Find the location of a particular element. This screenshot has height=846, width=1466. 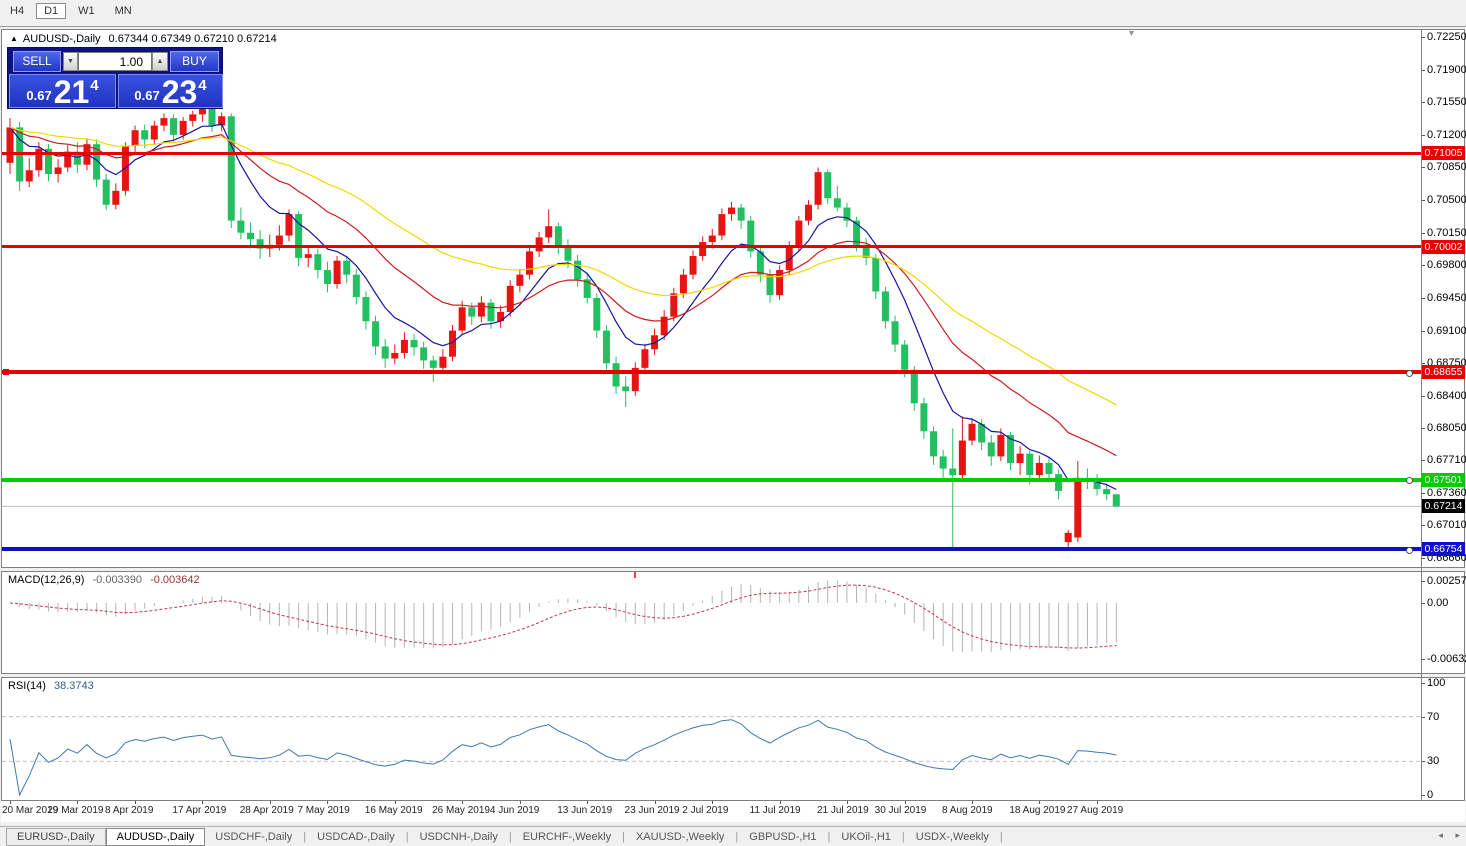

date-label: 30 Jul 2019 is located at coordinates (900, 810).